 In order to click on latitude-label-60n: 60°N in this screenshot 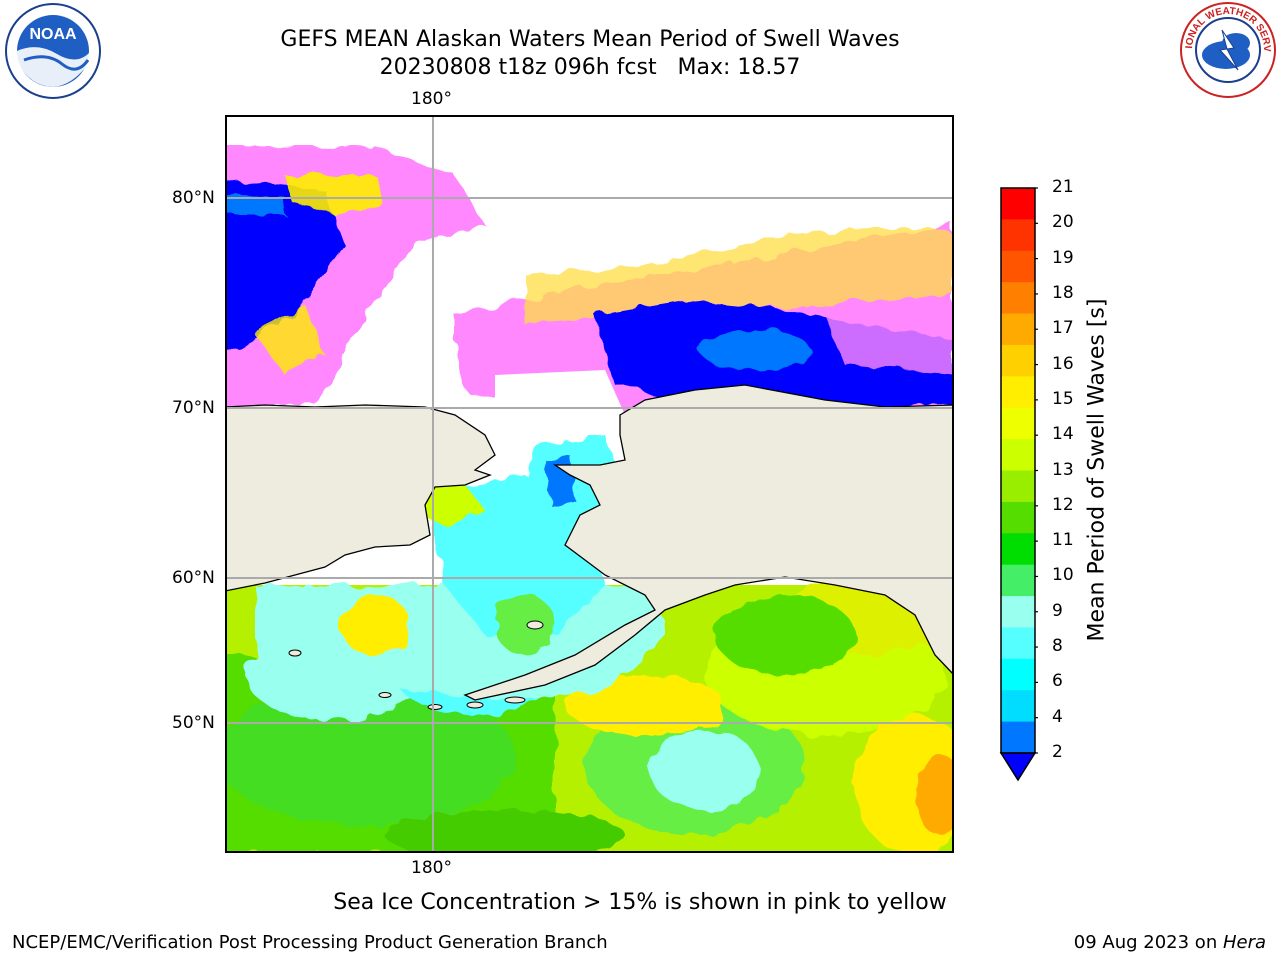, I will do `click(193, 578)`.